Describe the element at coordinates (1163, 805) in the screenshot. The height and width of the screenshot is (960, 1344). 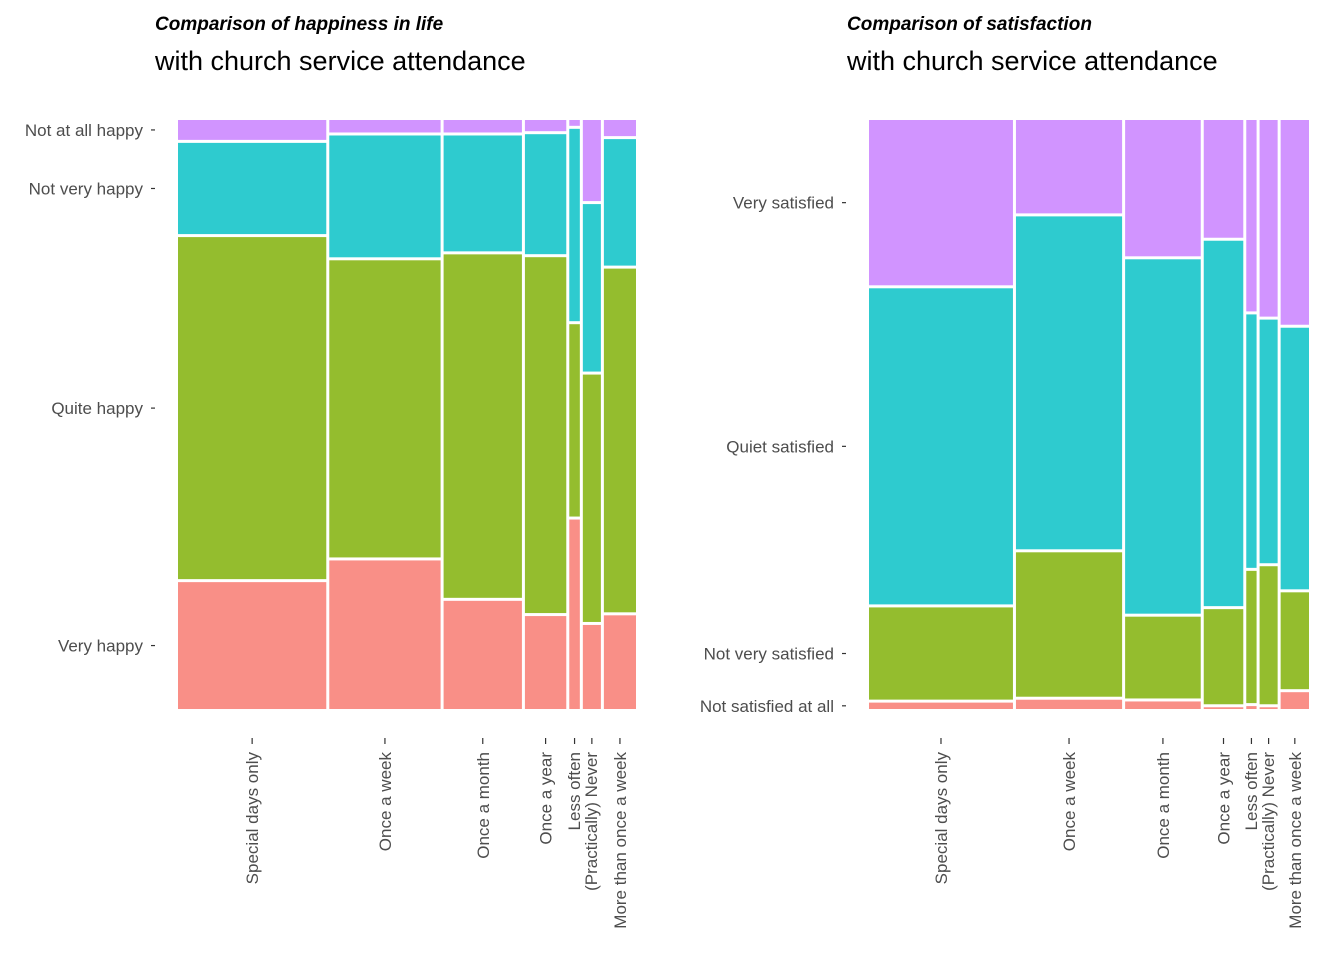
I see `satisfaction-x-tick-label-2: Once a month` at that location.